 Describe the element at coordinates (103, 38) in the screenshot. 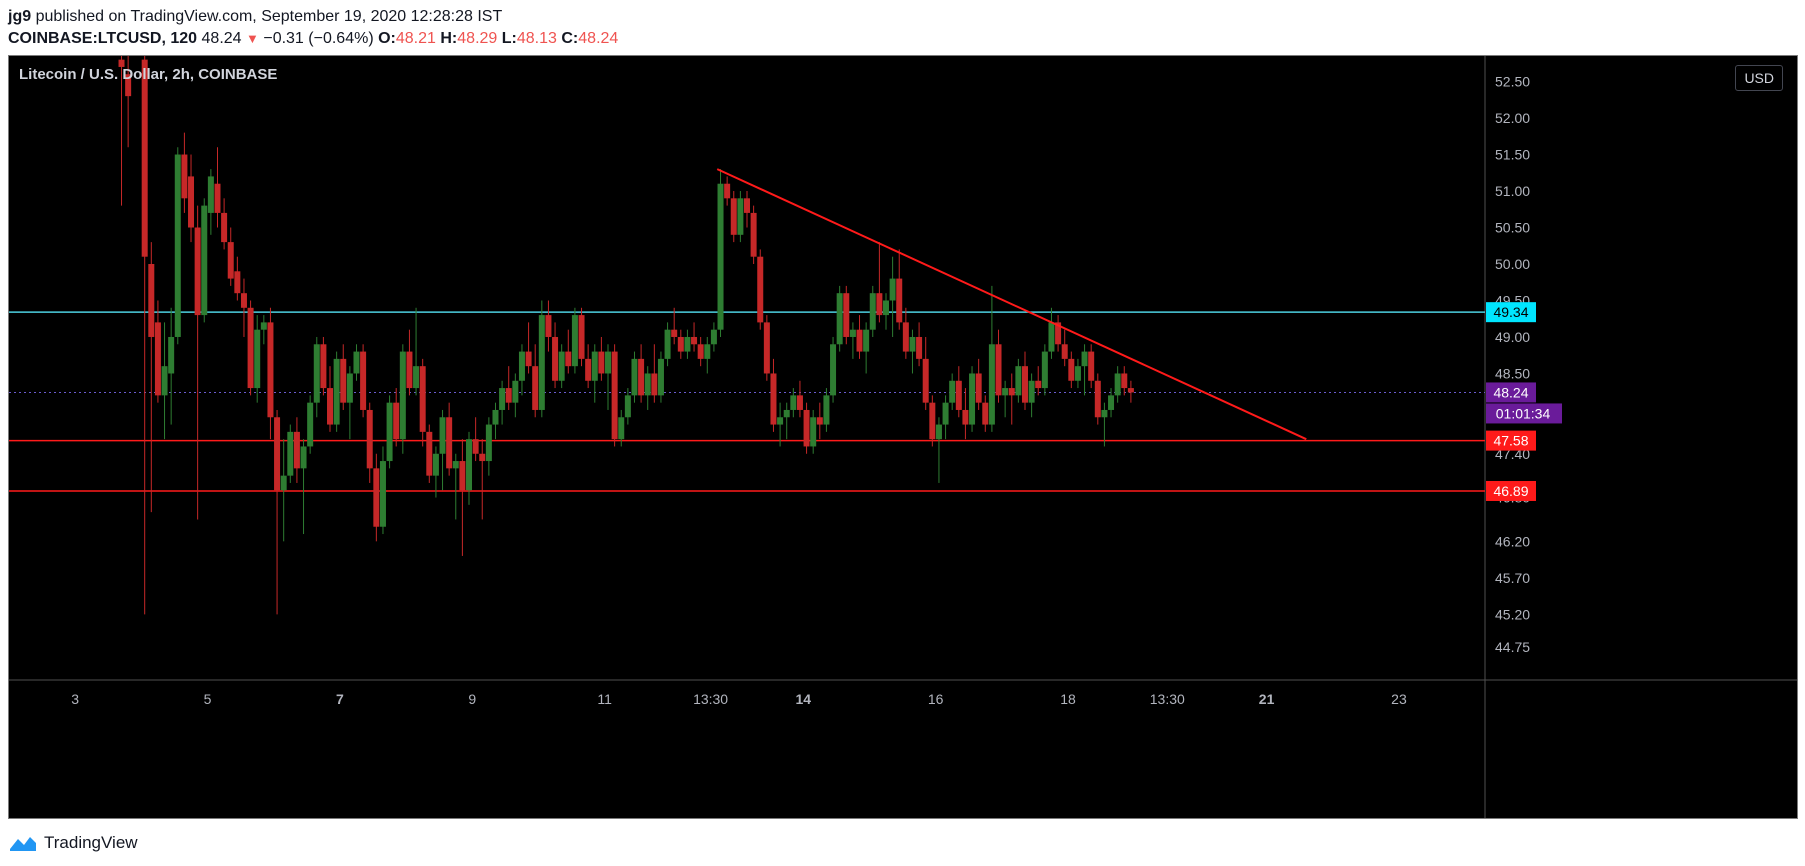

I see `symbol-label: COINBASE:LTCUSD, 120` at that location.